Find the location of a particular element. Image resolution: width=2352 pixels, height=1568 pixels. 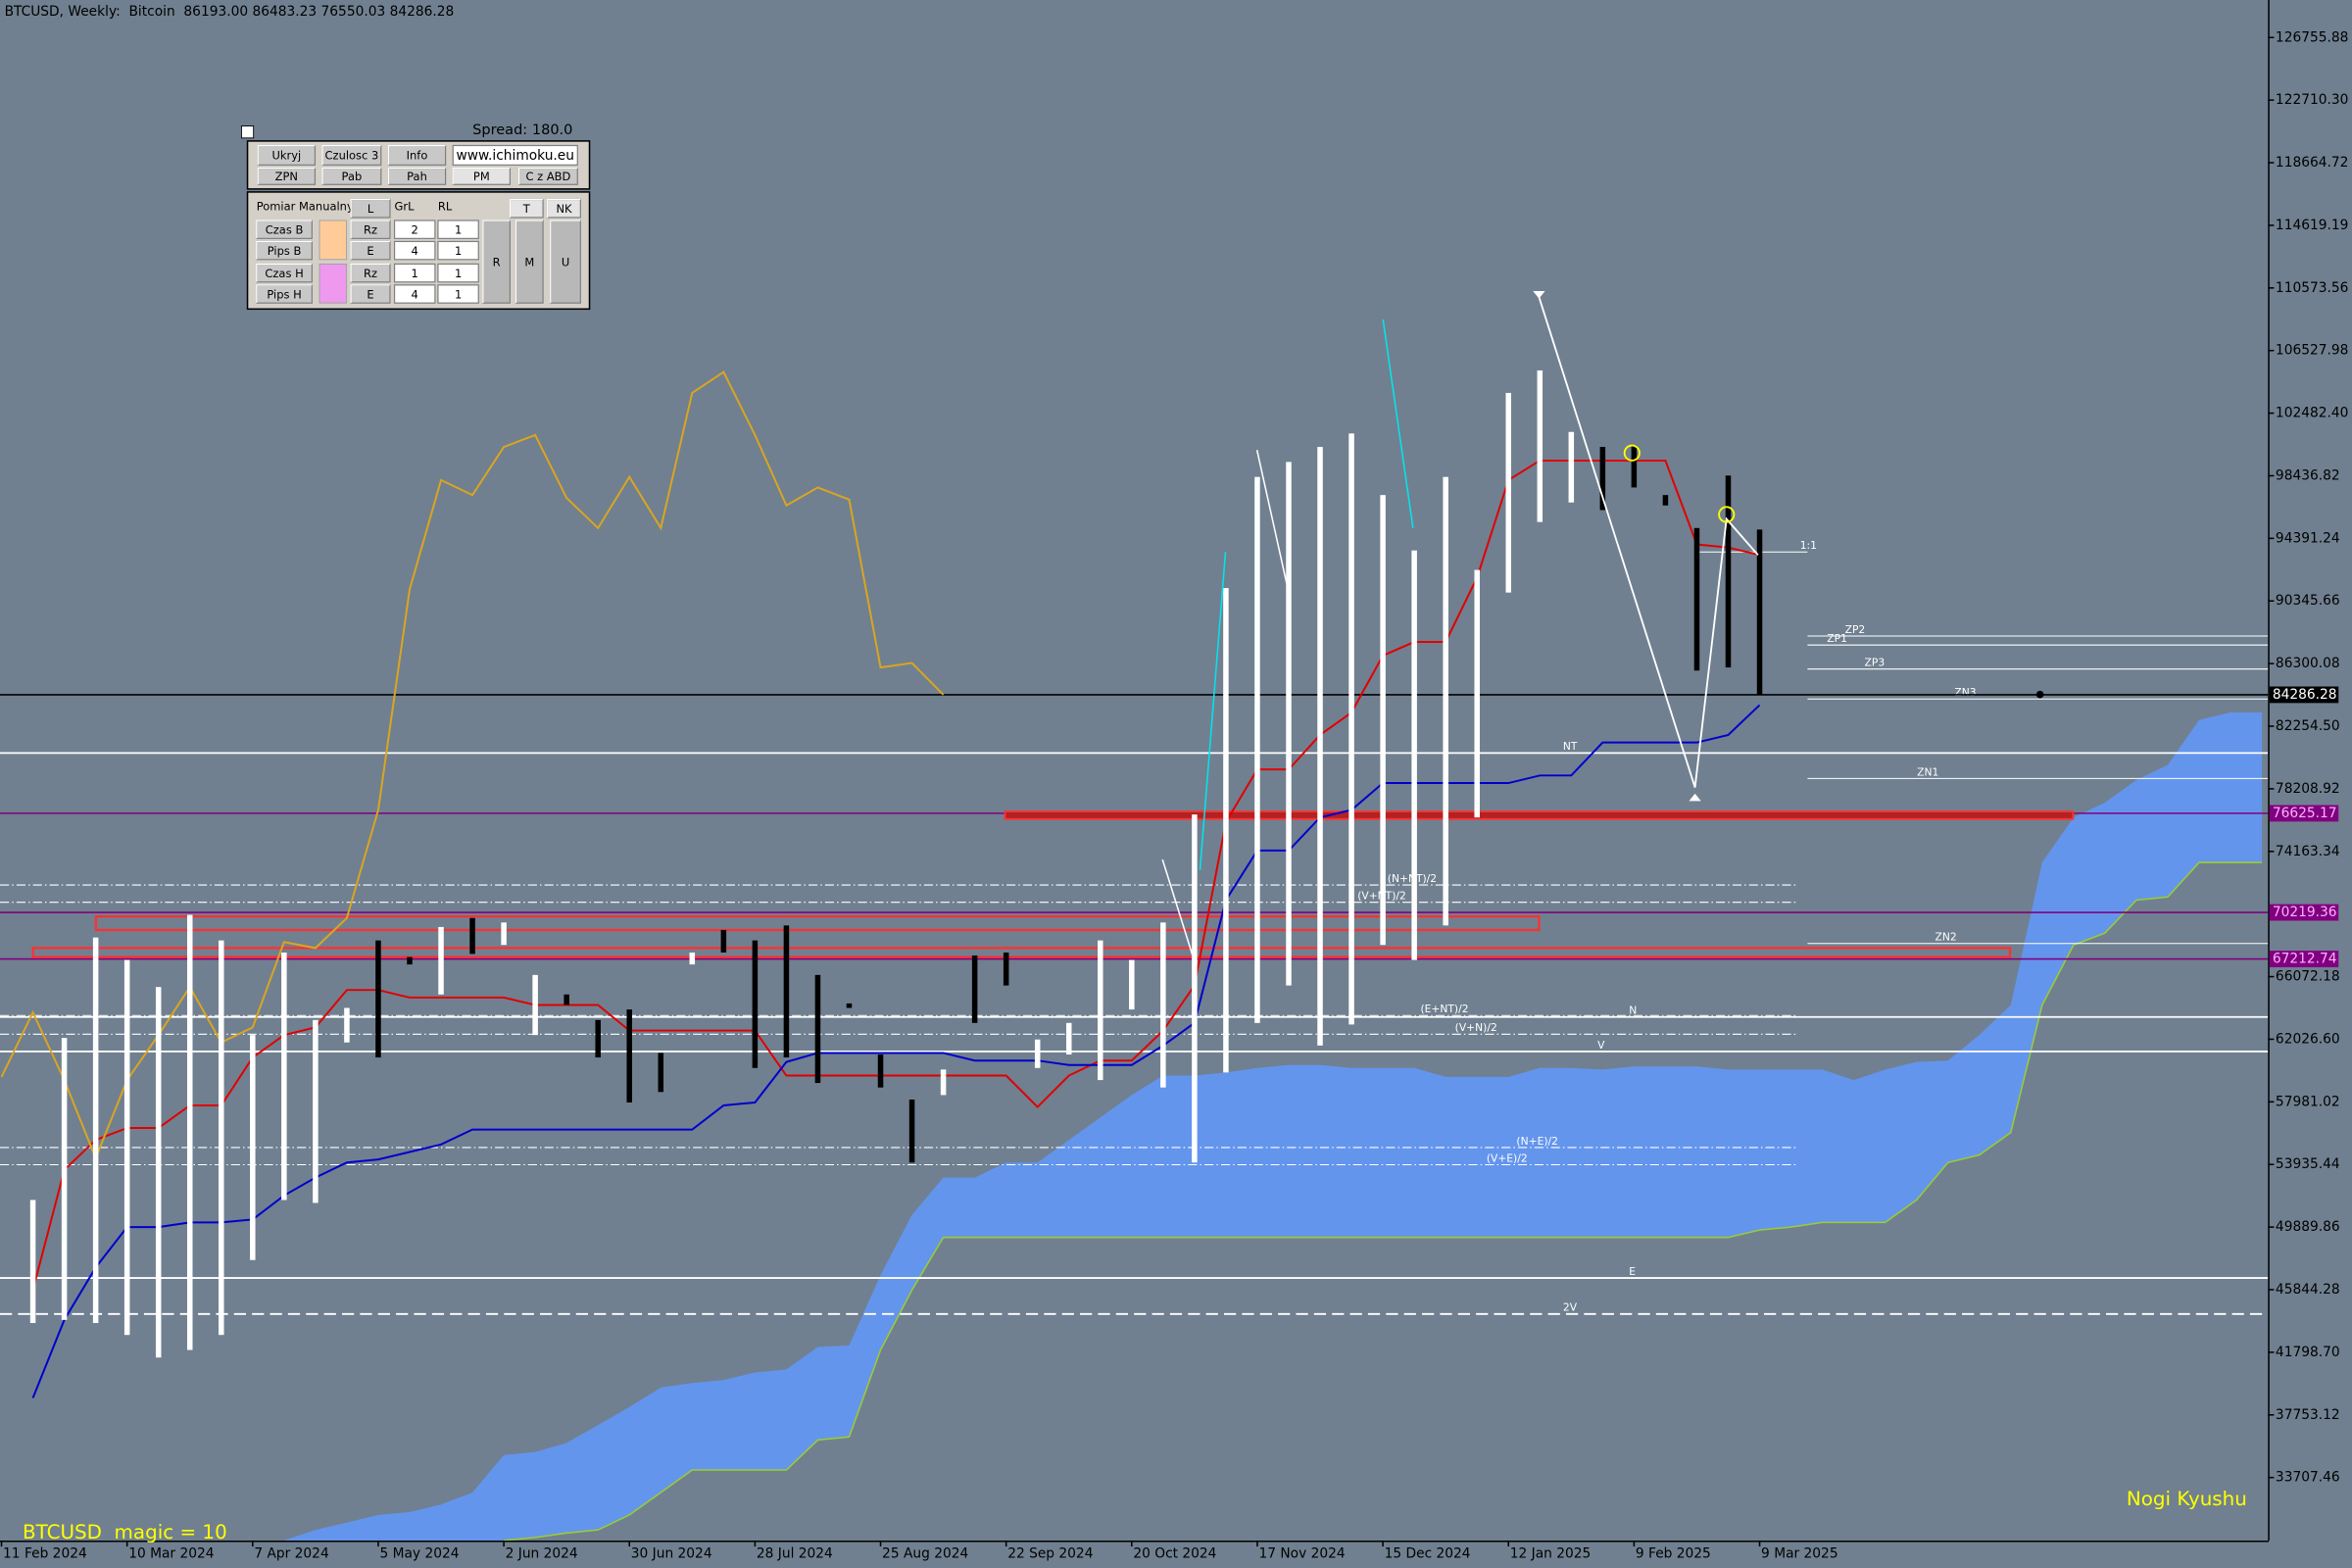

level-label: V is located at coordinates (1601, 1045).